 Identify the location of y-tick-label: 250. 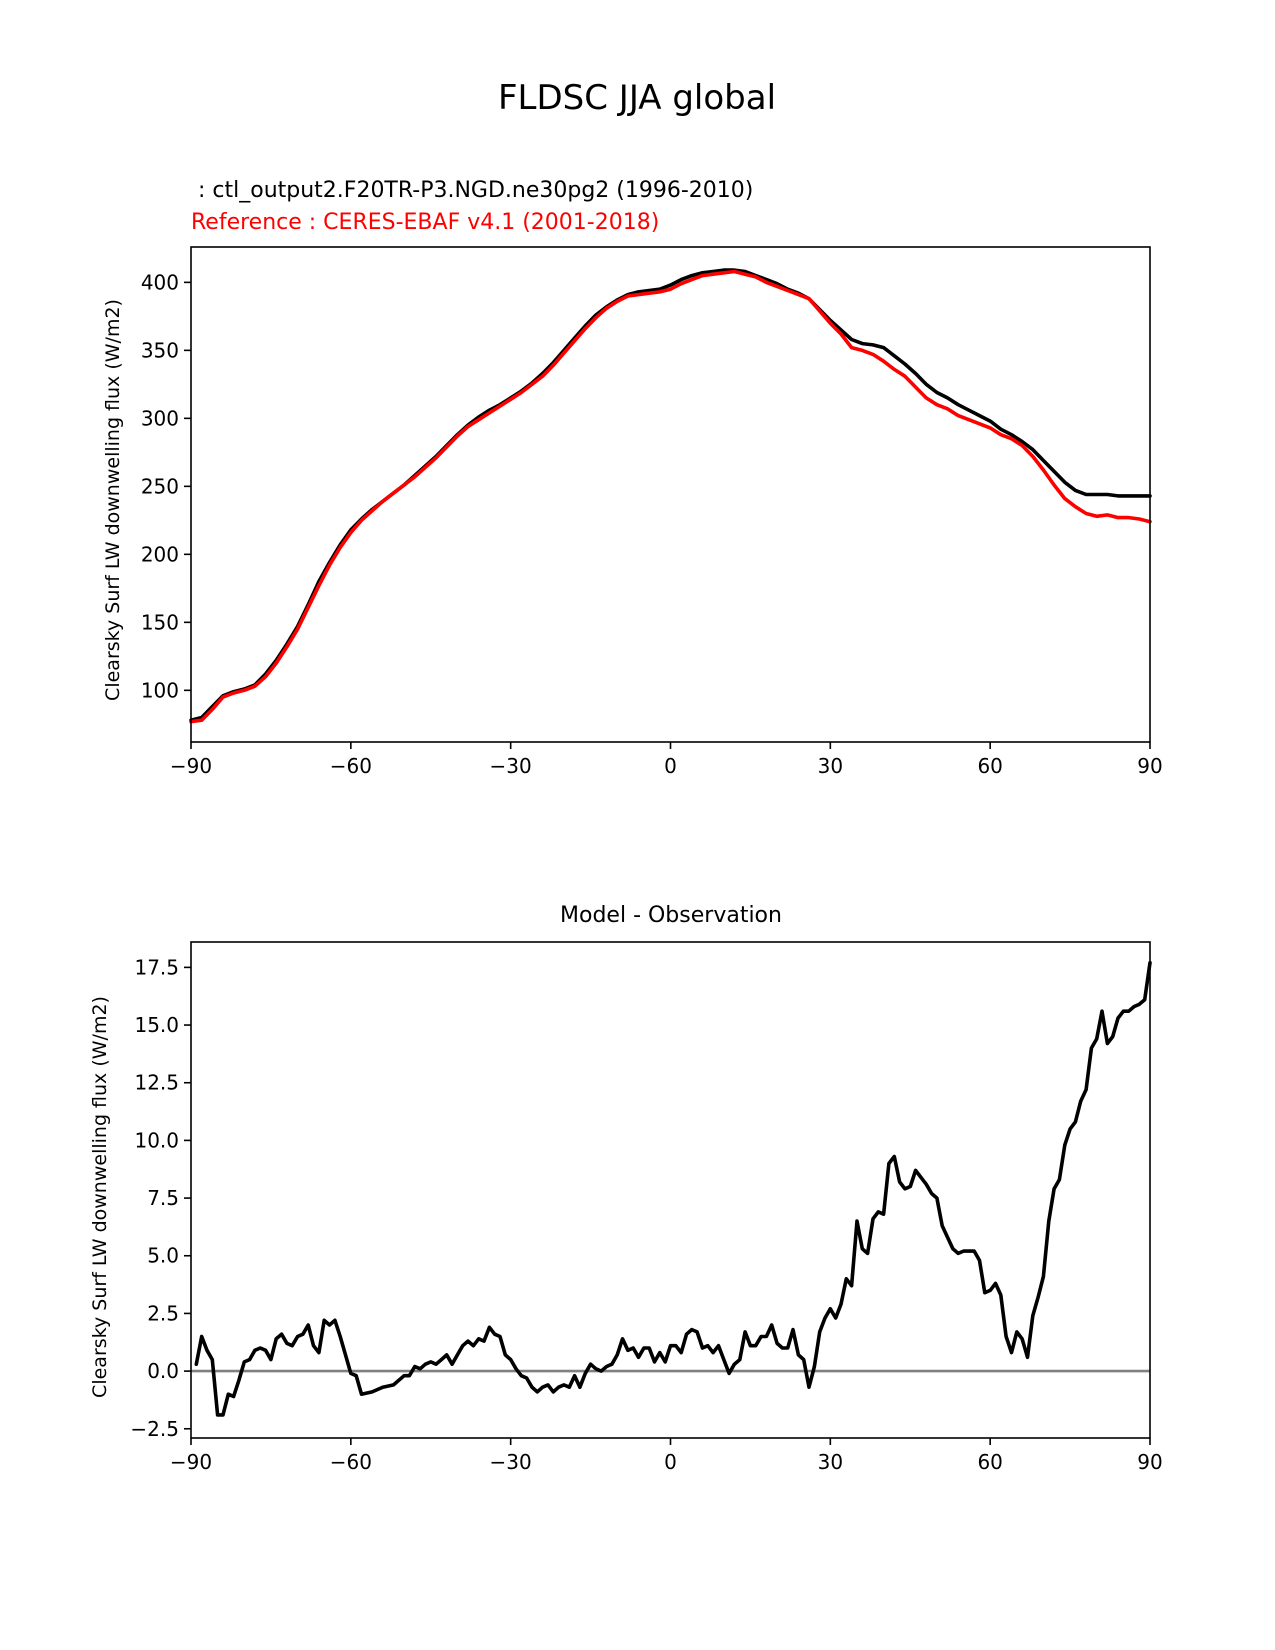
(160, 486).